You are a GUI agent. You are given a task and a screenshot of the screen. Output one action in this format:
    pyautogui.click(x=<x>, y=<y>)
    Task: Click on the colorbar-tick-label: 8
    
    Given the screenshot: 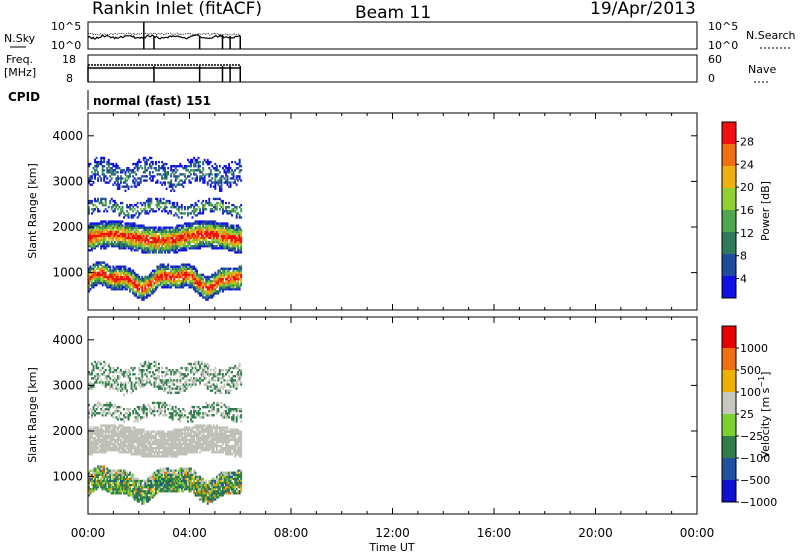 What is the action you would take?
    pyautogui.click(x=743, y=256)
    